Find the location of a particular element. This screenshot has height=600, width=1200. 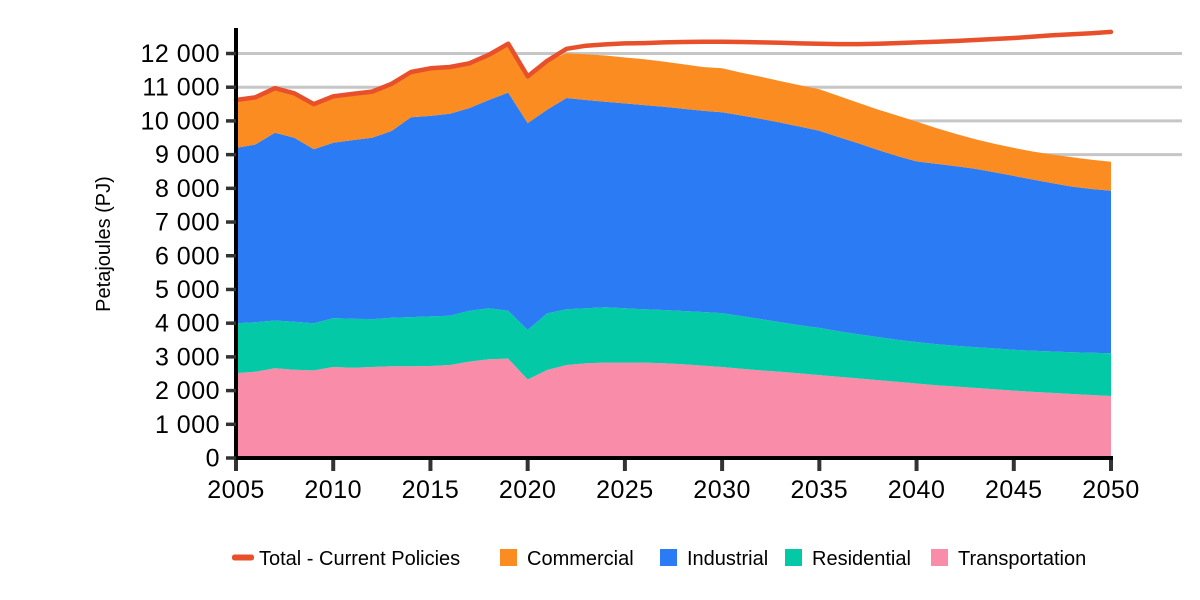

y-tick-label-12000: 12 000 is located at coordinates (180, 54).